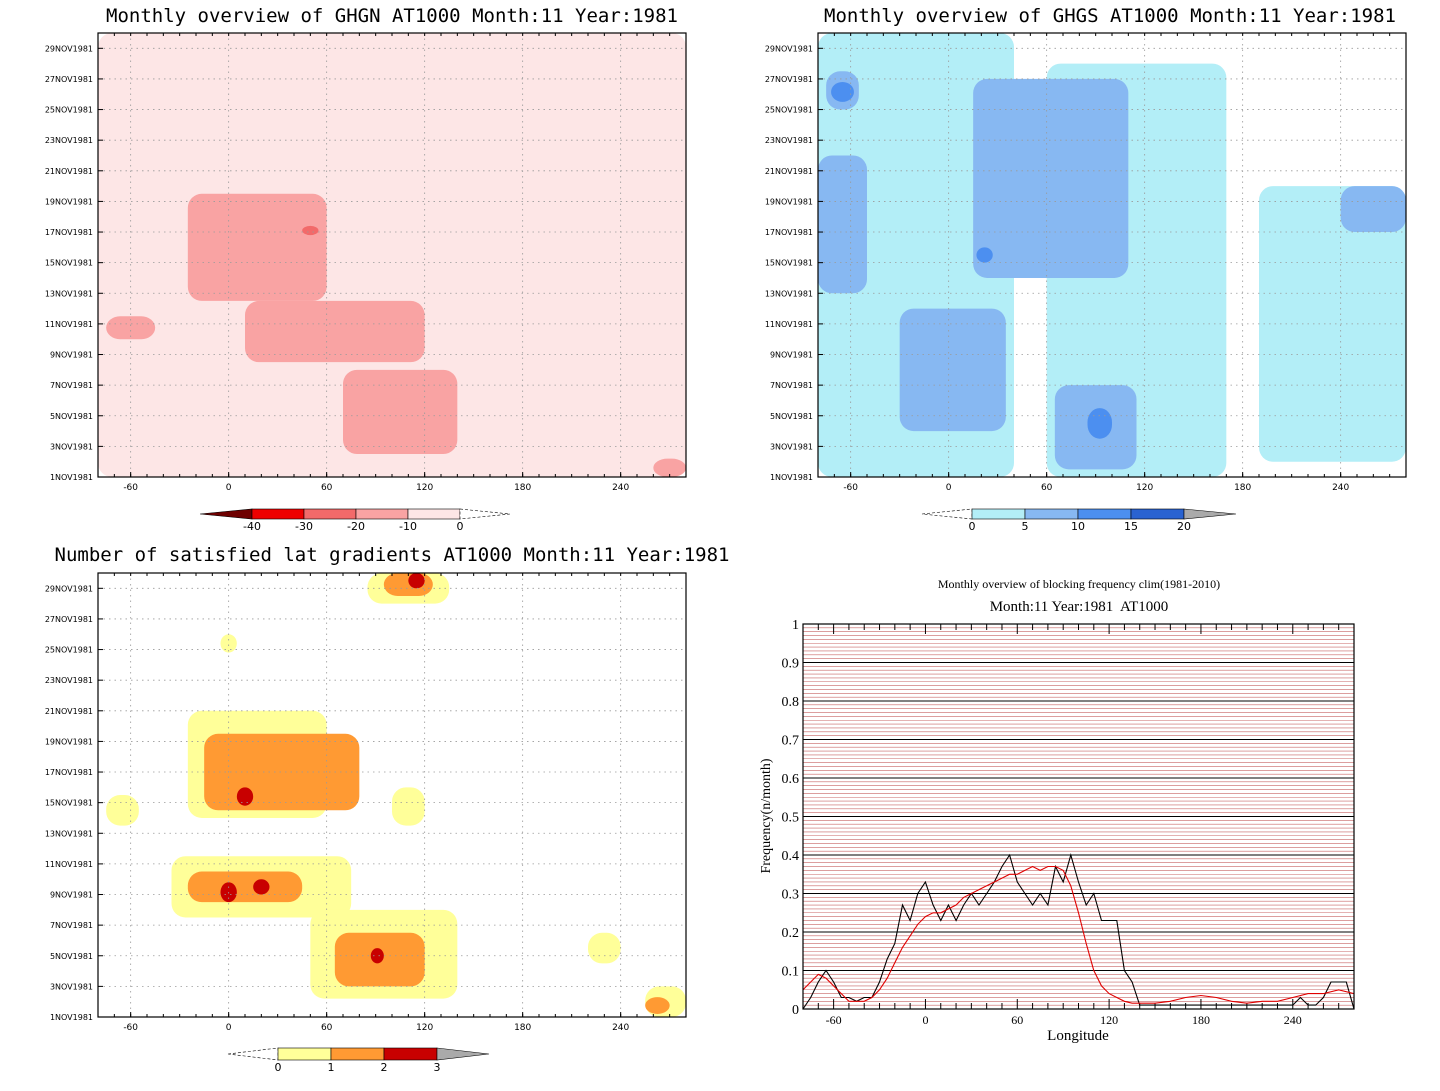  Describe the element at coordinates (791, 385) in the screenshot. I see `ghgs-y-tick-label: 7NOV1981` at that location.